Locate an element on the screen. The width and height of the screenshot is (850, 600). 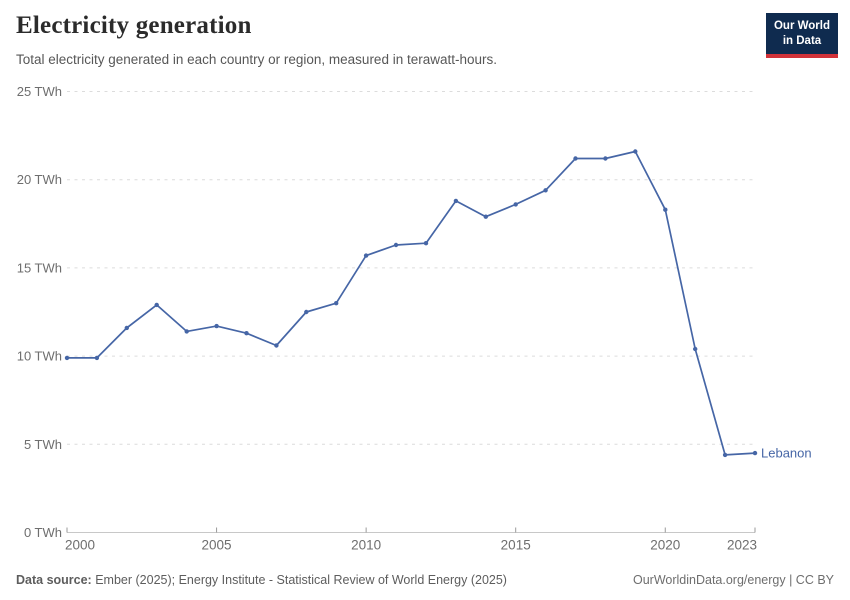
owid-logo-line2: in Data is located at coordinates (802, 40).